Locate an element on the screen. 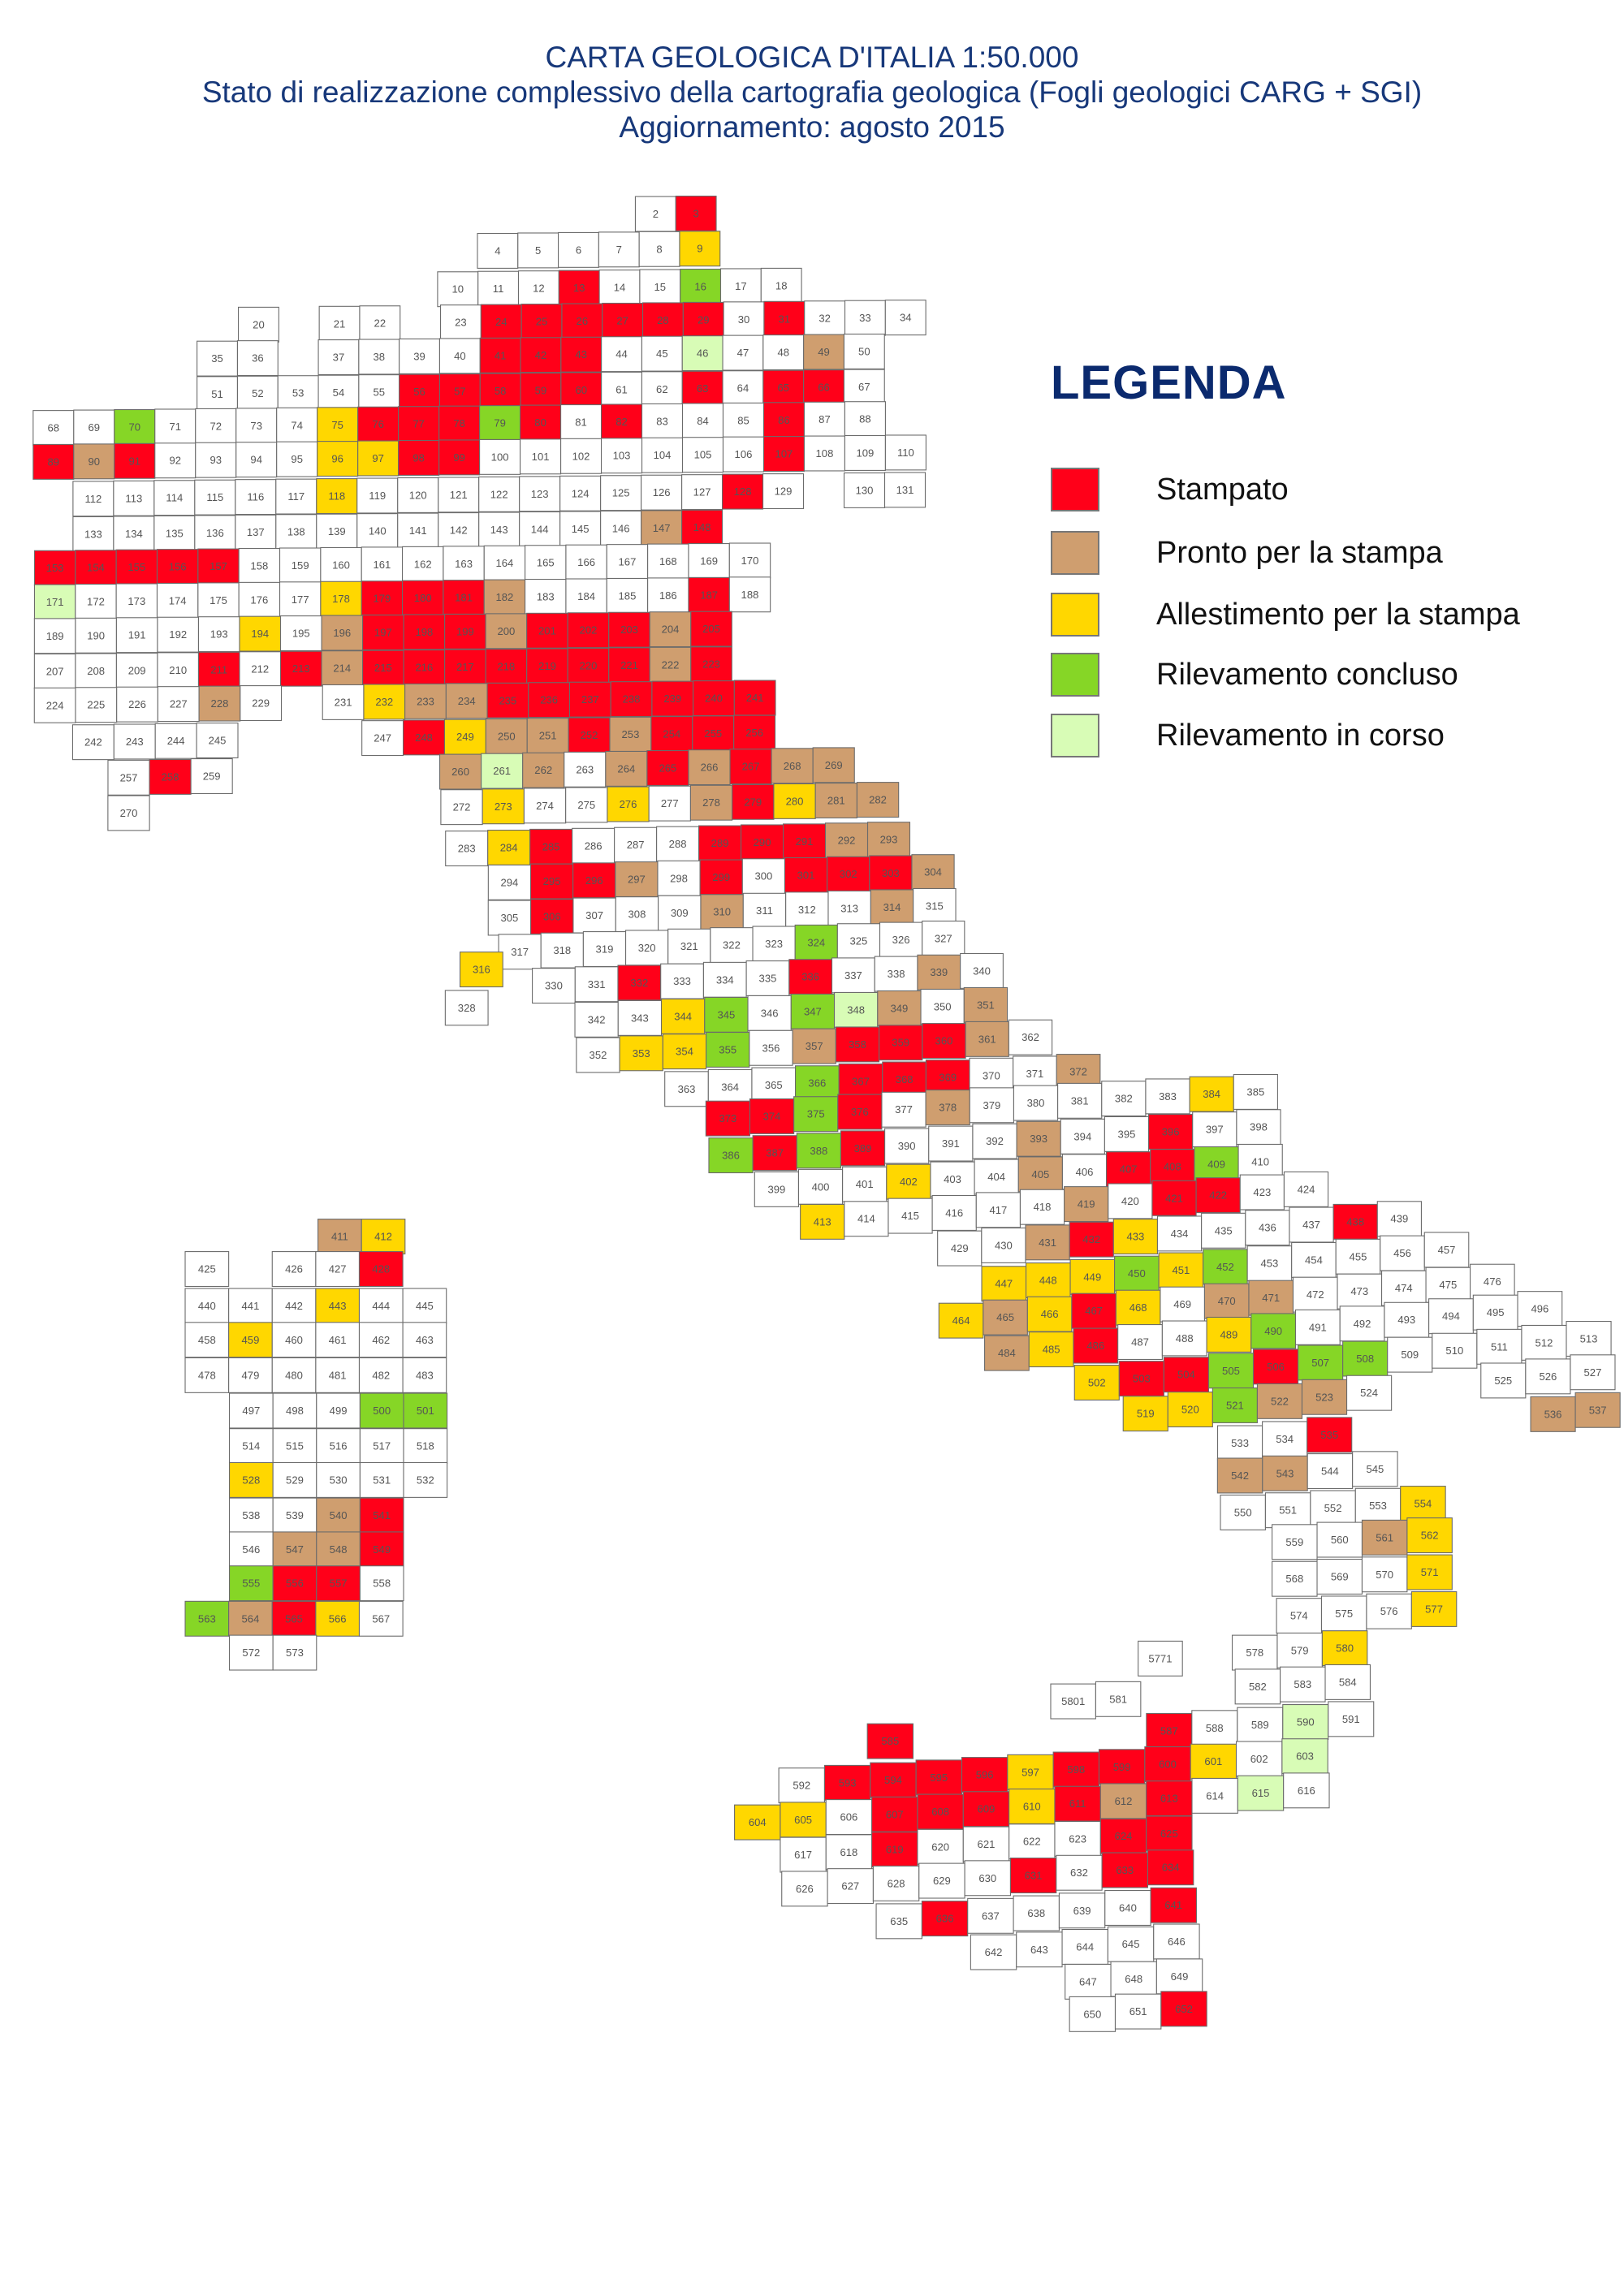  map-sheet-279: 279 is located at coordinates (753, 802).